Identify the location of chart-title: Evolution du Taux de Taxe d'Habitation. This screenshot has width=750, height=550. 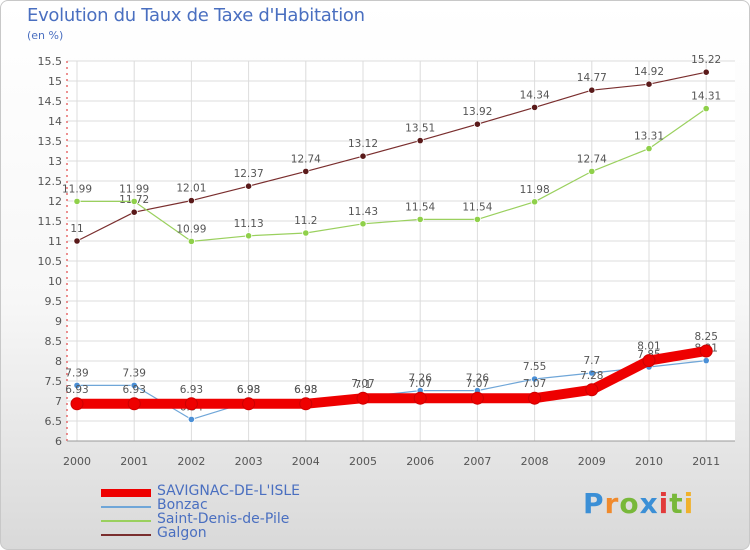
(196, 15).